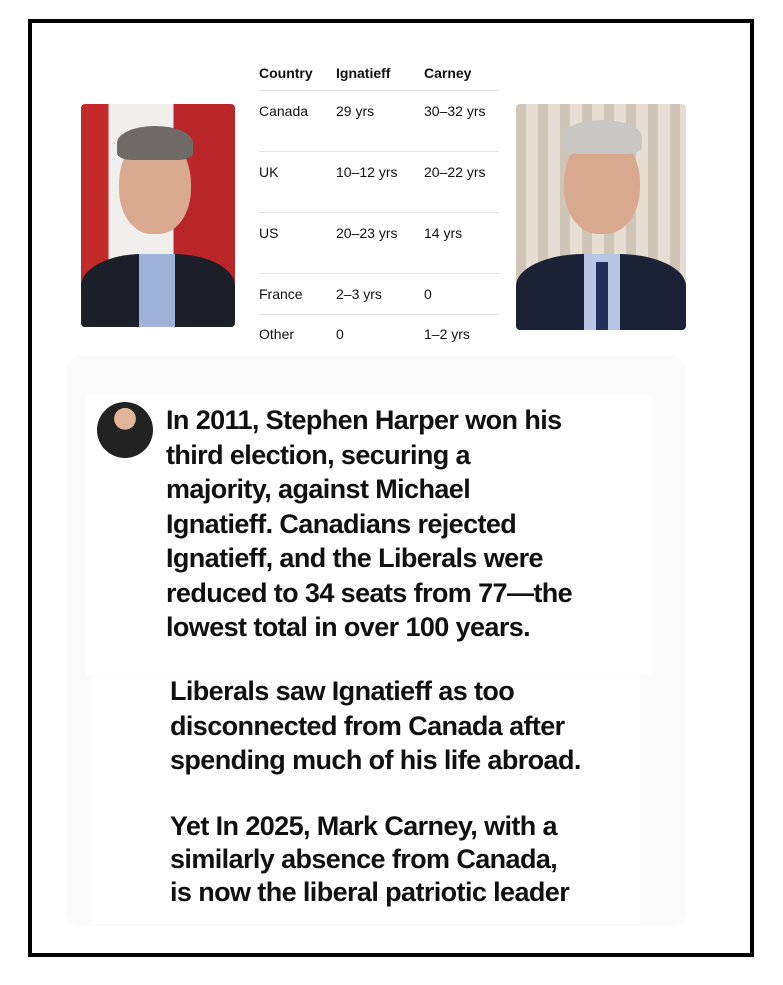  Describe the element at coordinates (375, 760) in the screenshot. I see `caption-line: spending much of his life abroad.` at that location.